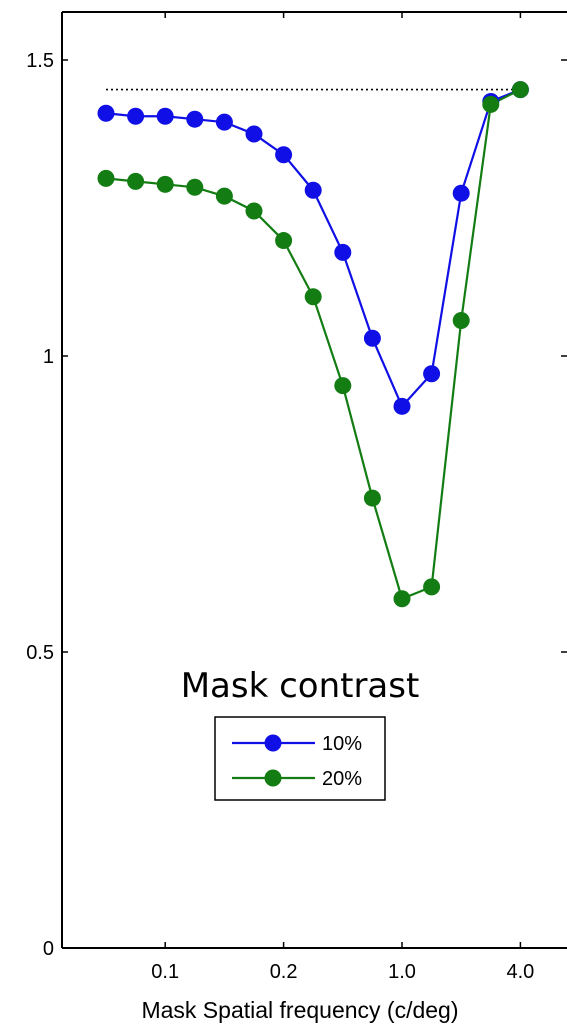  Describe the element at coordinates (48, 357) in the screenshot. I see `y-tick-label: 1` at that location.